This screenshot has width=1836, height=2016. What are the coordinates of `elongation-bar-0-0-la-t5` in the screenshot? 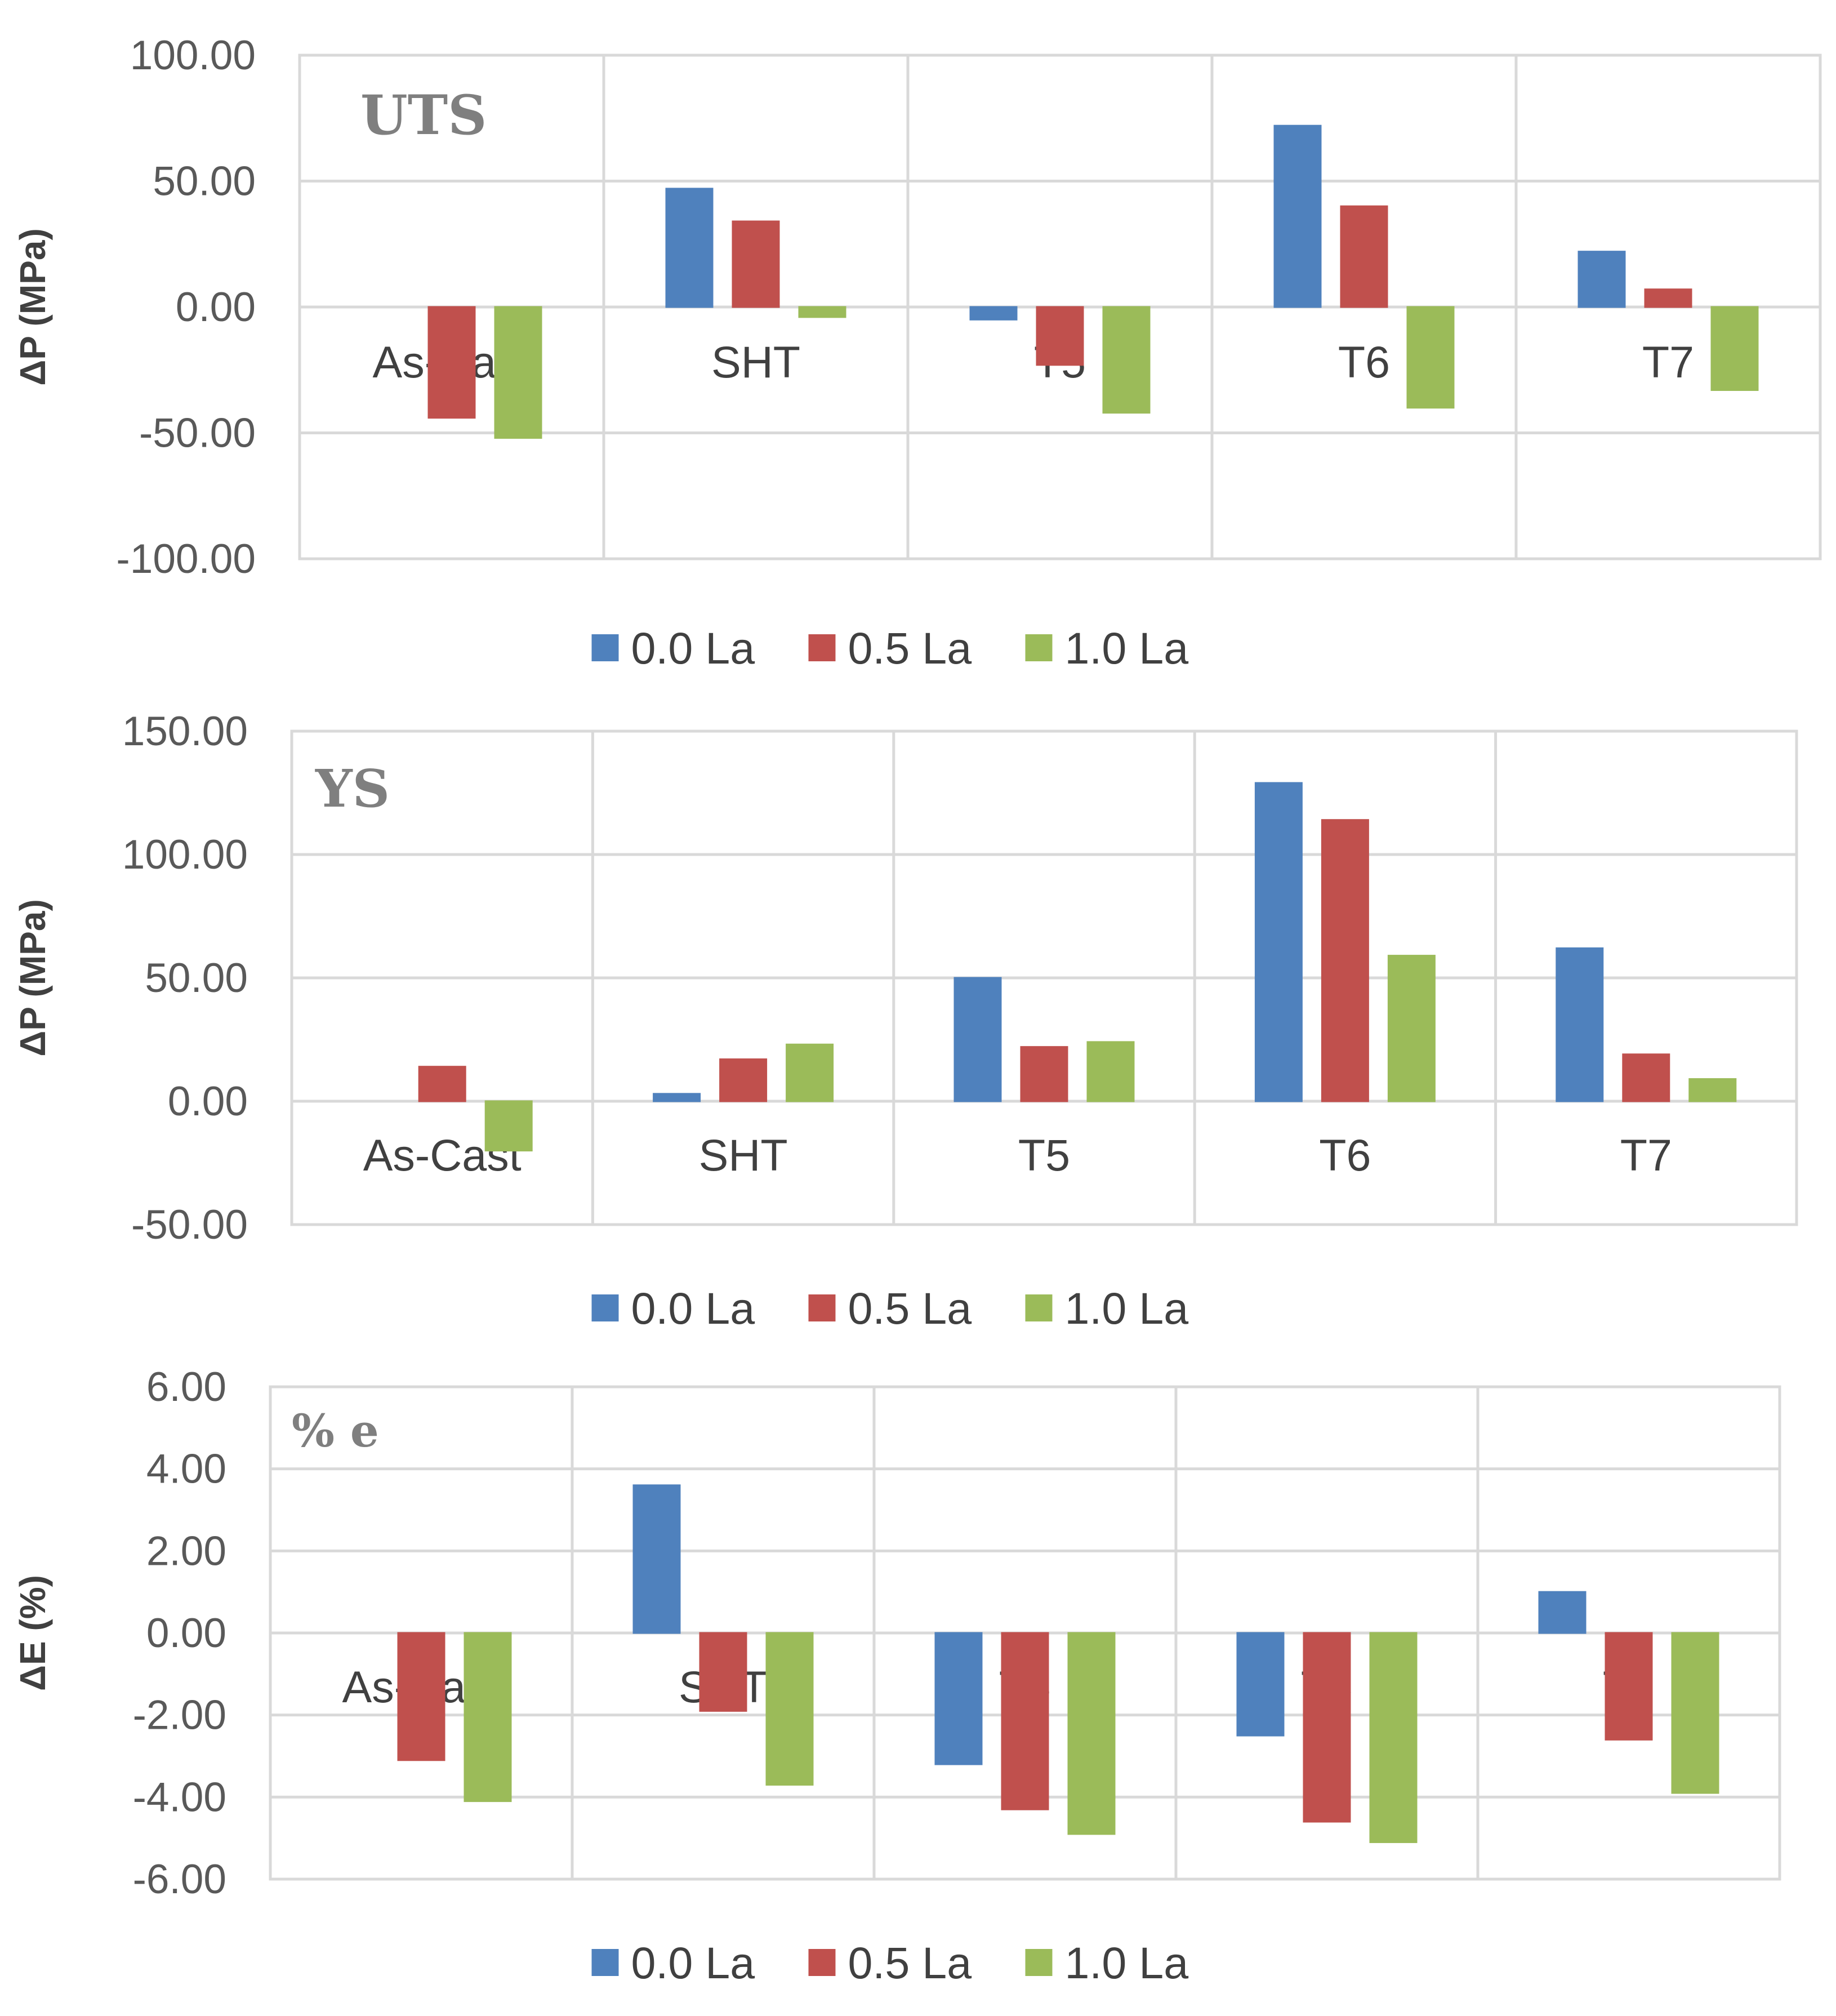 It's located at (958, 1699).